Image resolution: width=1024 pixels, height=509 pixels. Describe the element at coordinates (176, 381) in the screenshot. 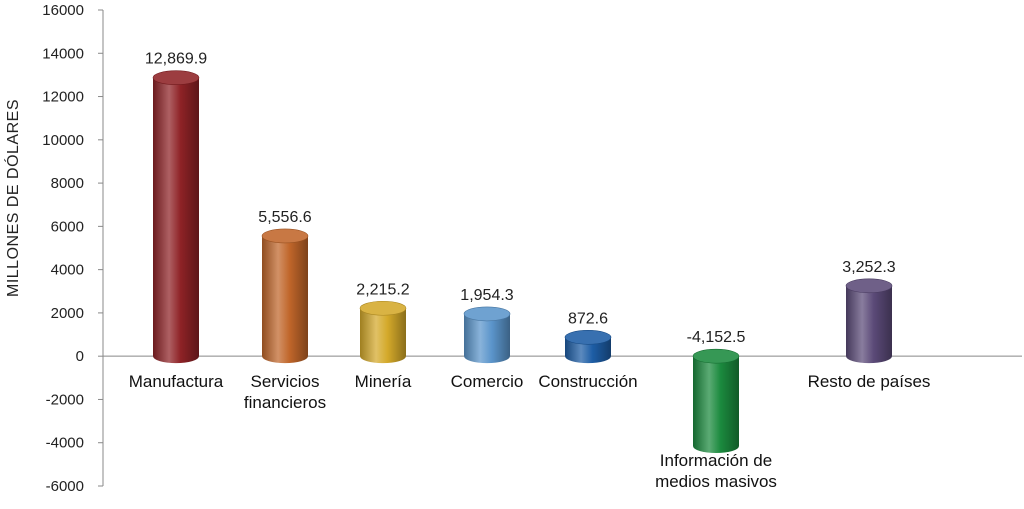

I see `x-category-label: Manufactura` at that location.